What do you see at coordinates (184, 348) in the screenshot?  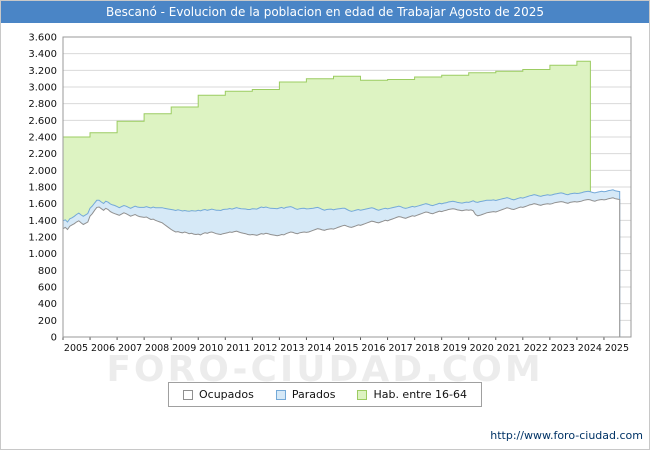 I see `svg-text: 2009` at bounding box center [184, 348].